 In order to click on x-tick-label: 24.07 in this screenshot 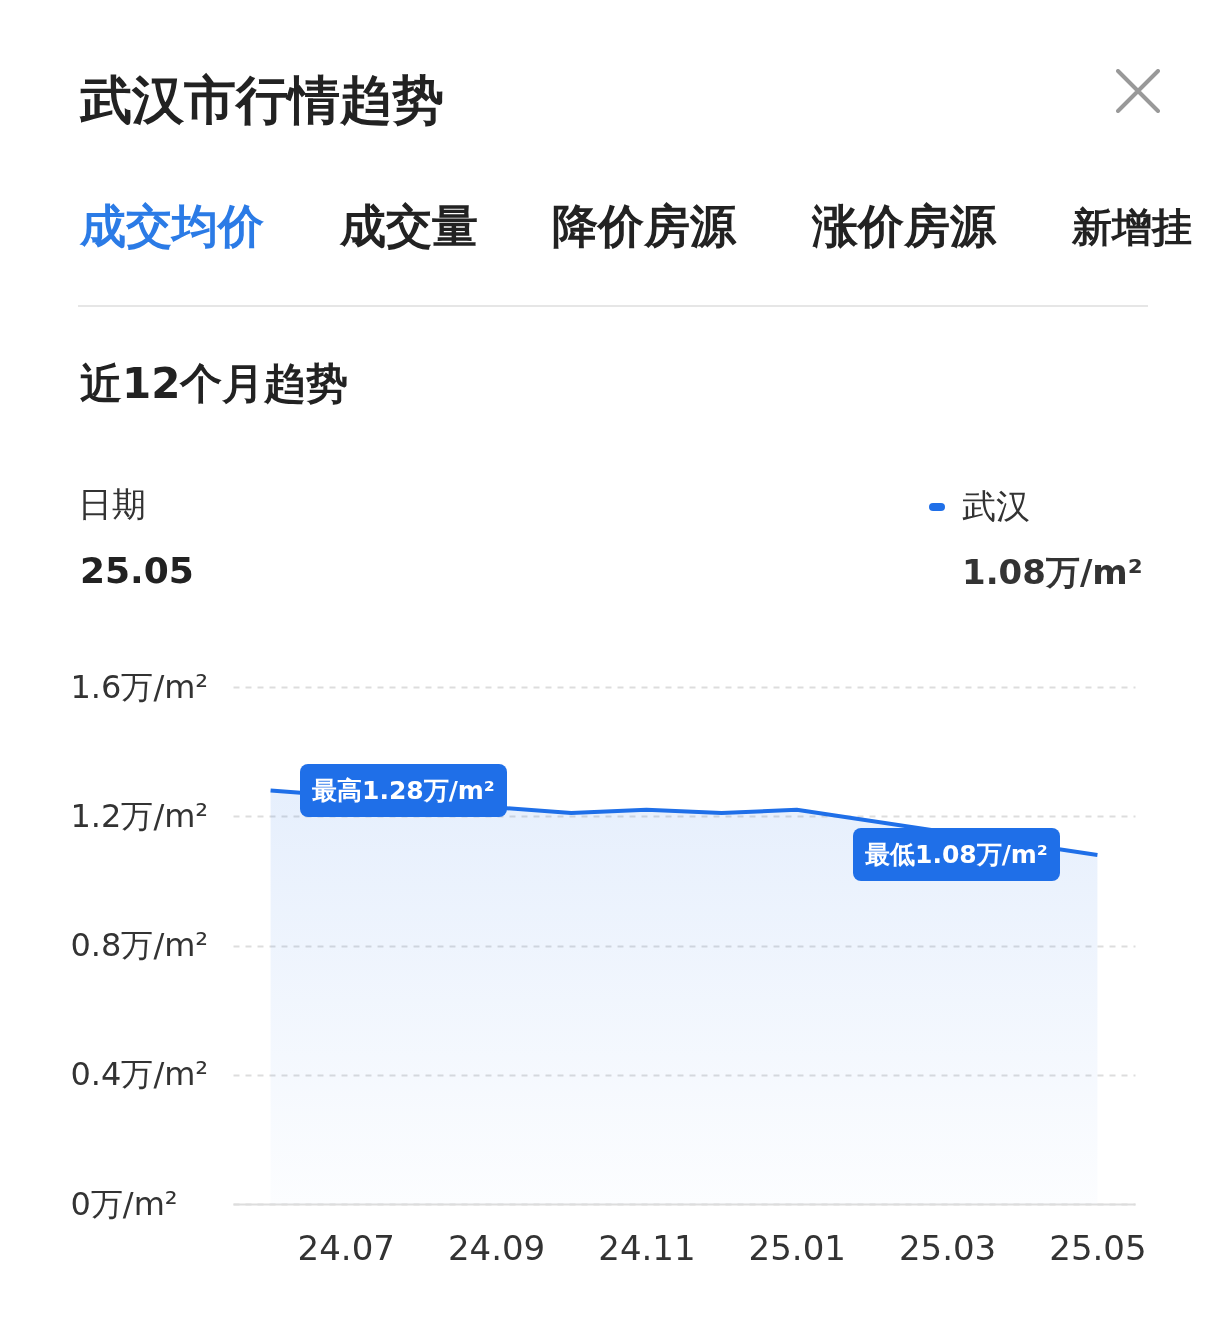, I will do `click(346, 1247)`.